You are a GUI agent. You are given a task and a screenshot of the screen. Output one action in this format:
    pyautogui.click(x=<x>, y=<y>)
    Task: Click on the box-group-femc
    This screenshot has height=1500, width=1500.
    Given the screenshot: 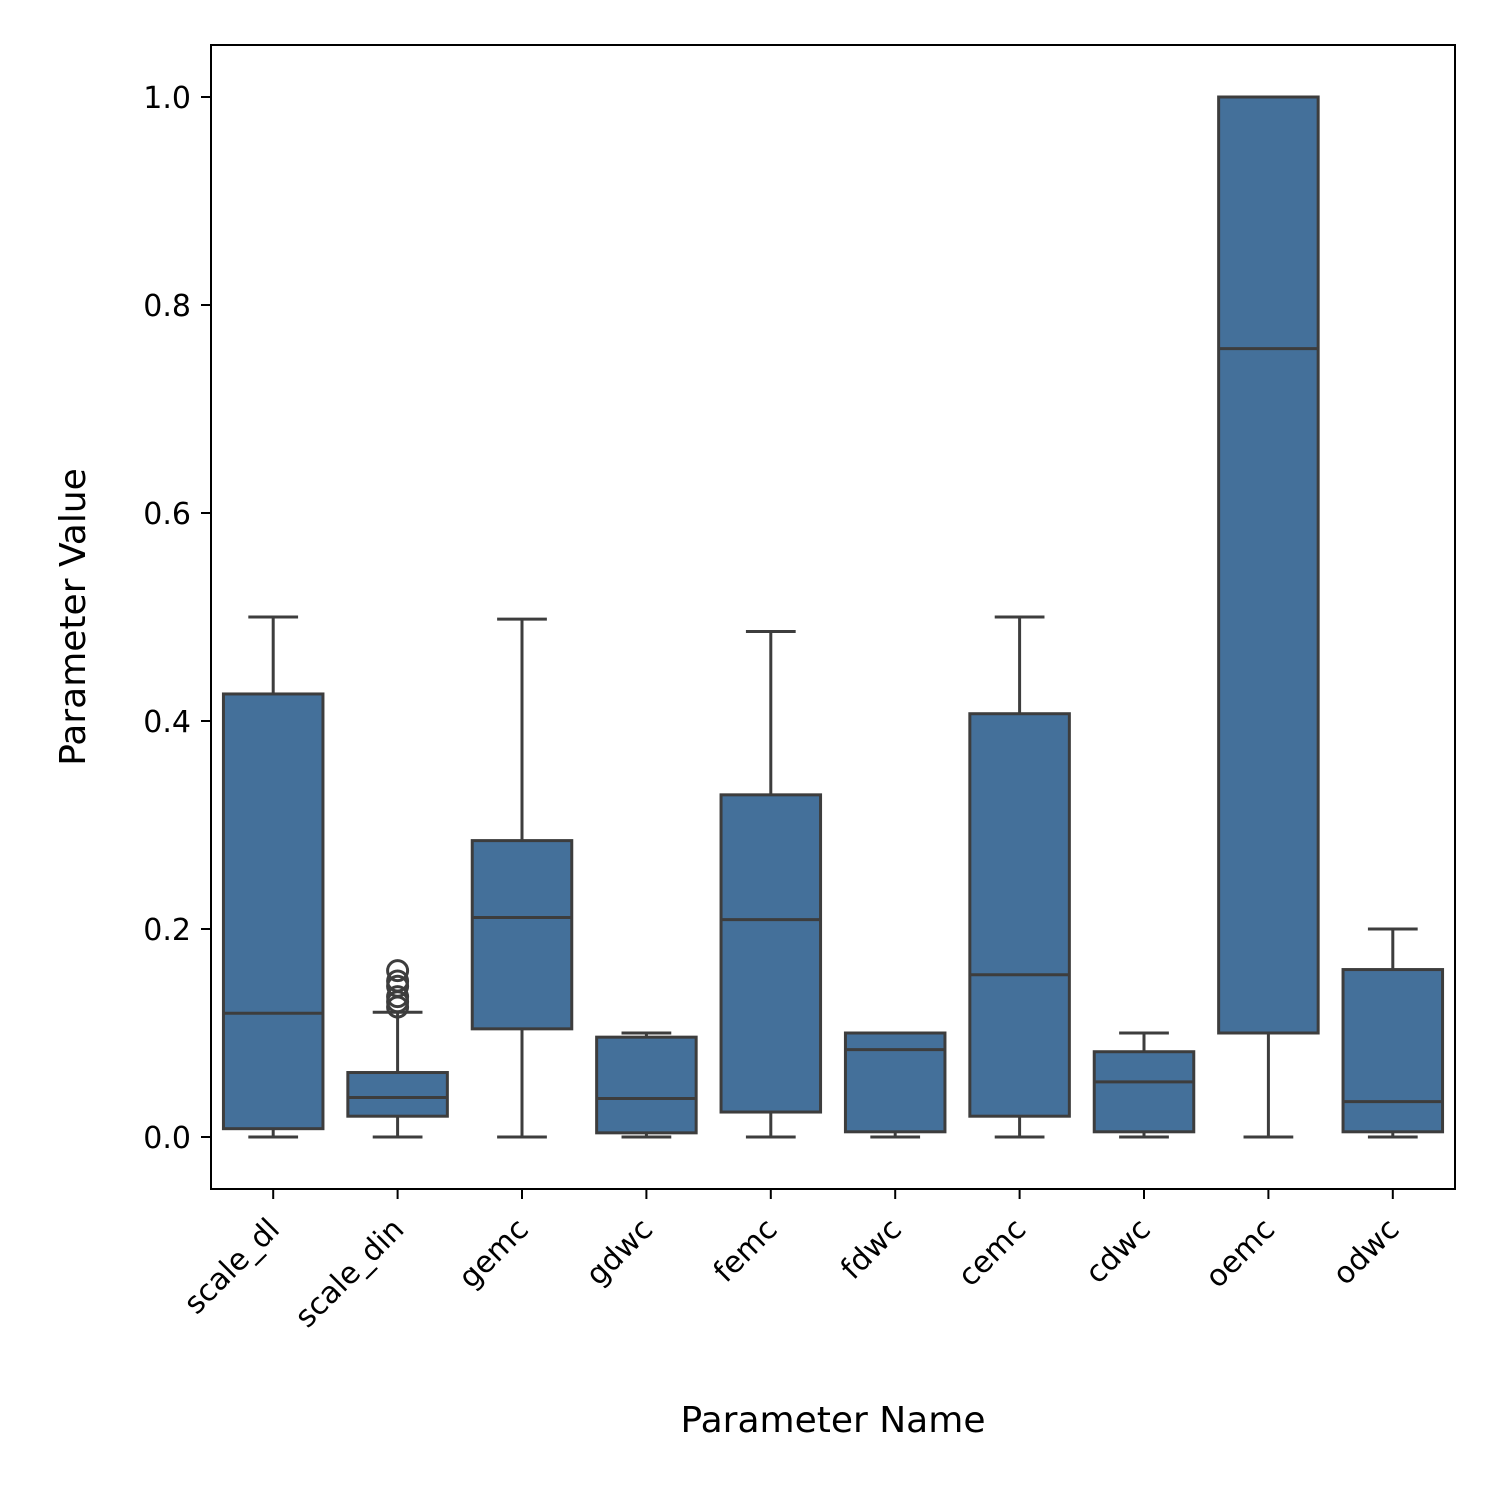 What is the action you would take?
    pyautogui.click(x=771, y=884)
    